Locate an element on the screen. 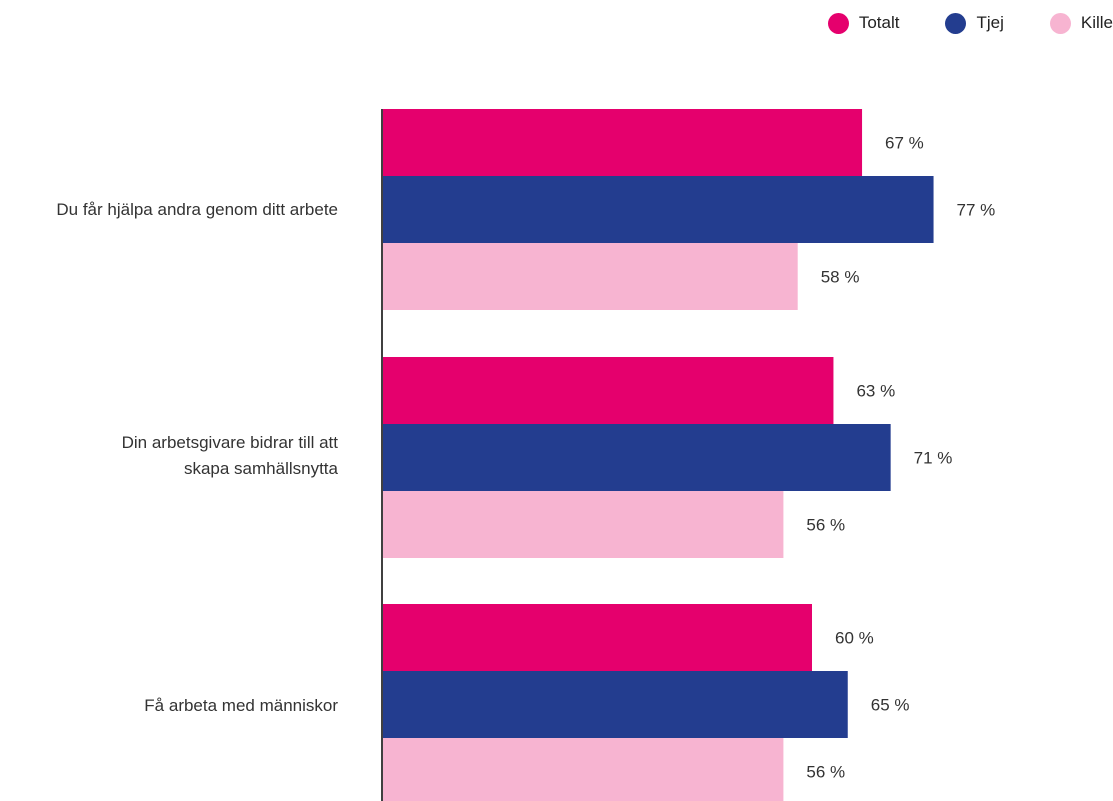 The width and height of the screenshot is (1113, 801). value-label-tjej-1: 77 % is located at coordinates (976, 210).